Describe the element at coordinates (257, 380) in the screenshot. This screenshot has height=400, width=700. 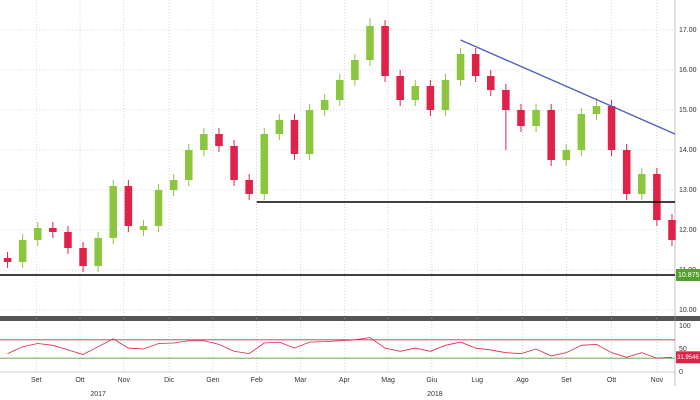
I see `x-tick-label: Feb` at that location.